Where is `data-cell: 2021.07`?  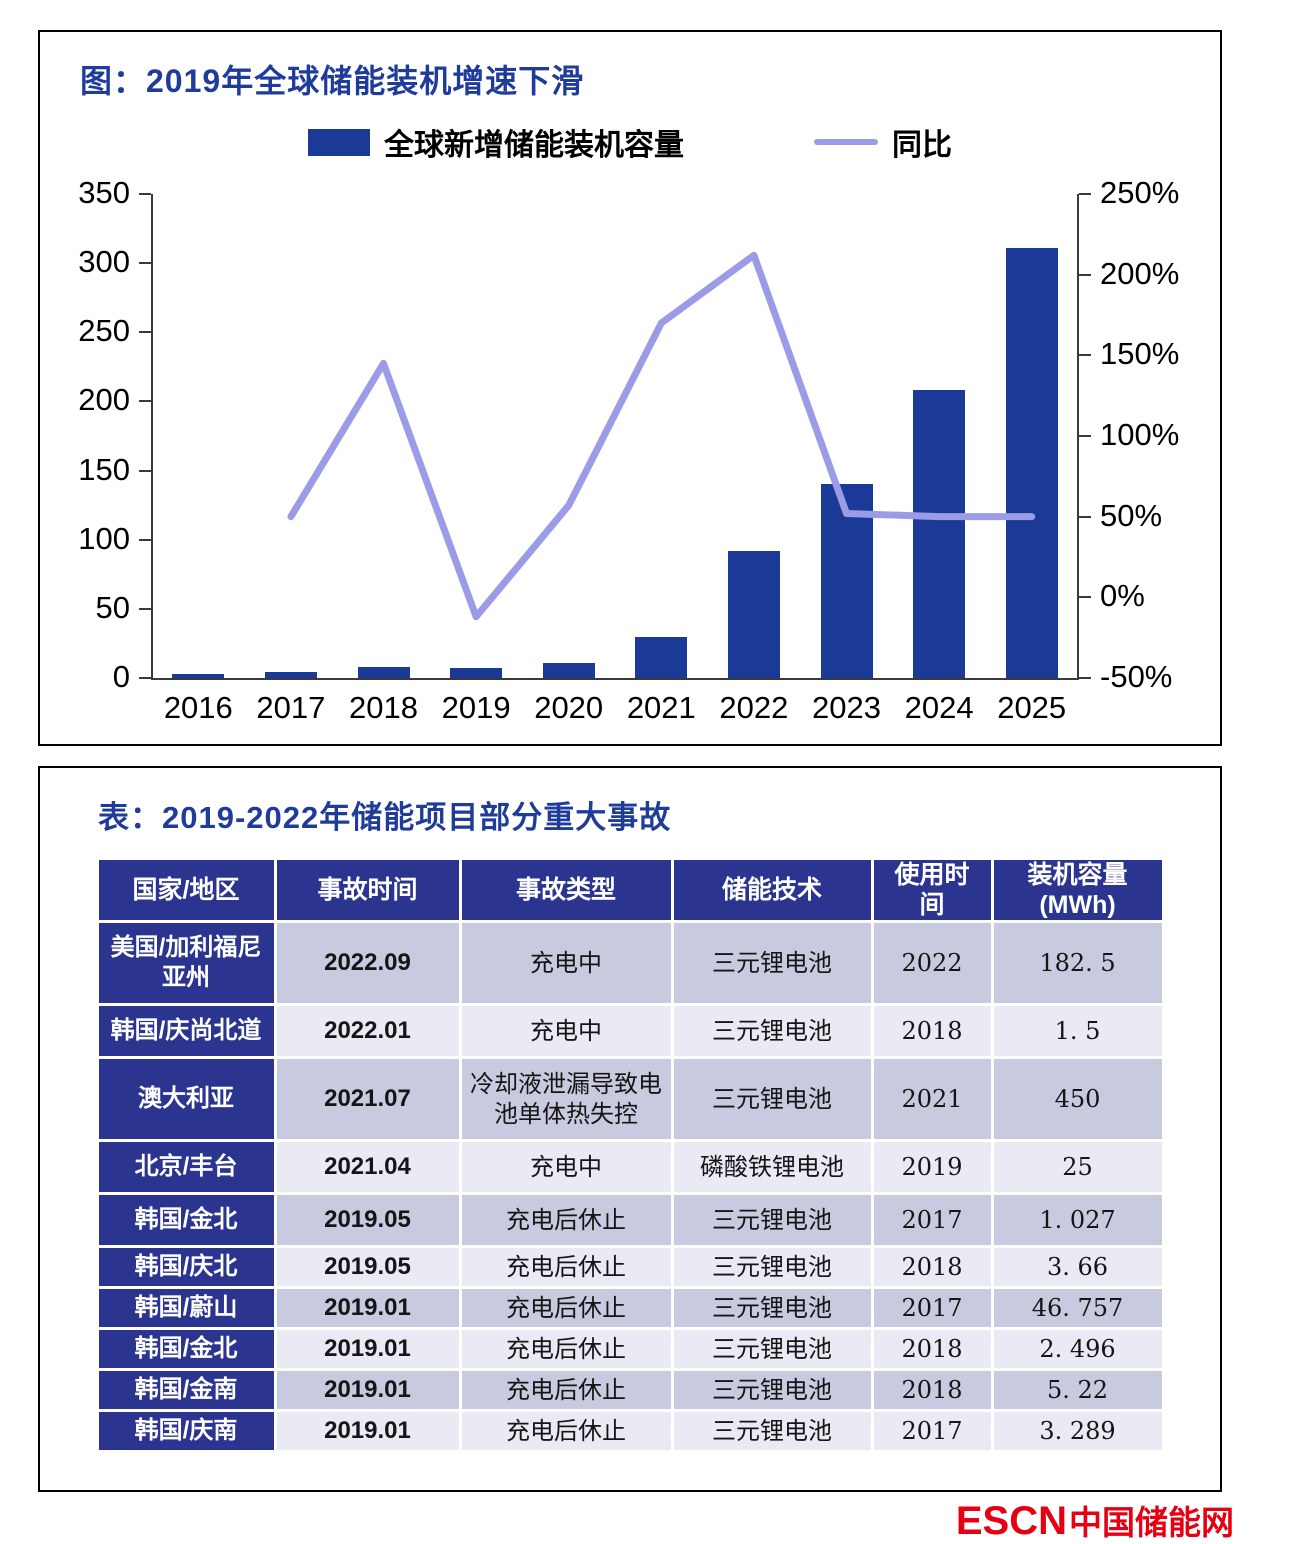
data-cell: 2021.07 is located at coordinates (367, 1099).